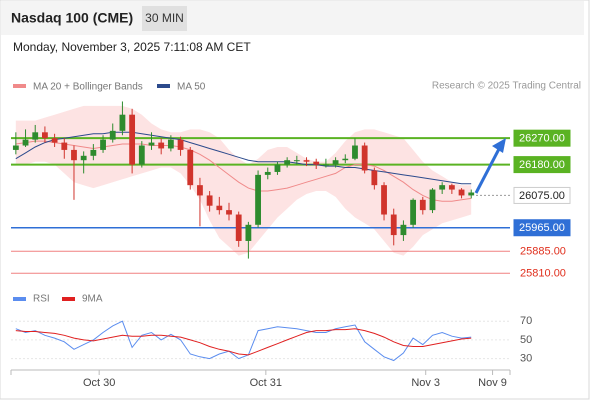  What do you see at coordinates (526, 321) in the screenshot?
I see `y-tick-label: 70` at bounding box center [526, 321].